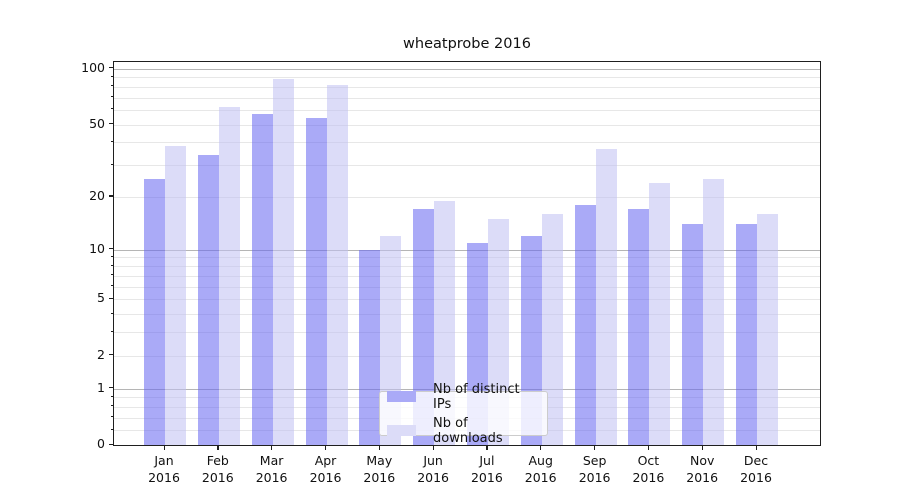 This screenshot has height=500, width=900. Describe the element at coordinates (648, 469) in the screenshot. I see `x-tick-label-oct: Oct 2016` at that location.